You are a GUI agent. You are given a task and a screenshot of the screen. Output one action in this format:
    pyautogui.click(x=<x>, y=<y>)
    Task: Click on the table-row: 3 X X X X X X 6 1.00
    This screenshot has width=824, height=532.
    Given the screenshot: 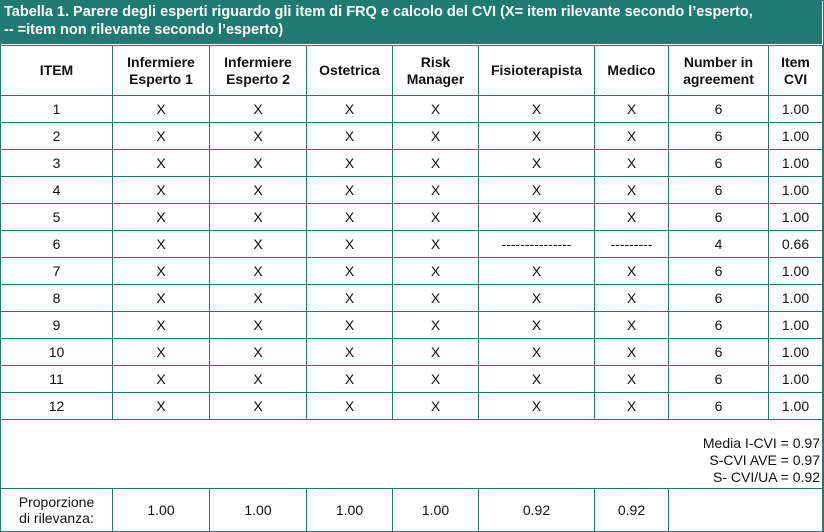 What is the action you would take?
    pyautogui.click(x=411, y=163)
    